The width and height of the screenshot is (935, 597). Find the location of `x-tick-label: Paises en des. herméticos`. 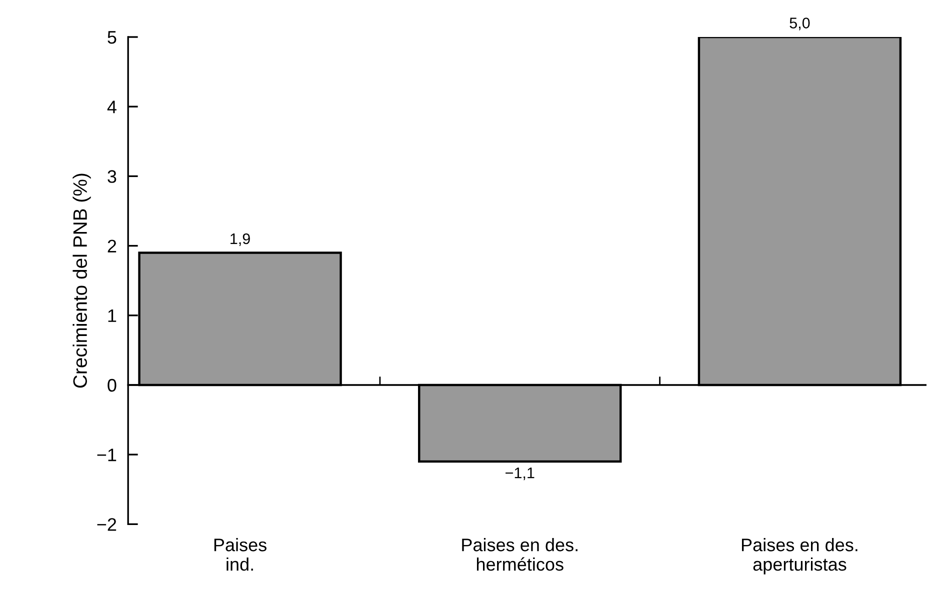

x-tick-label: Paises en des. herméticos is located at coordinates (520, 554).